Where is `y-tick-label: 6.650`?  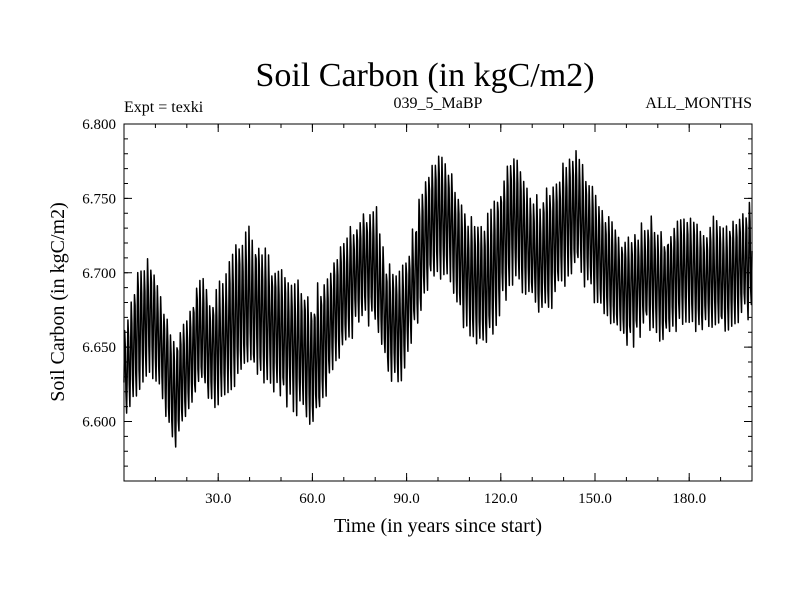
y-tick-label: 6.650 is located at coordinates (99, 348).